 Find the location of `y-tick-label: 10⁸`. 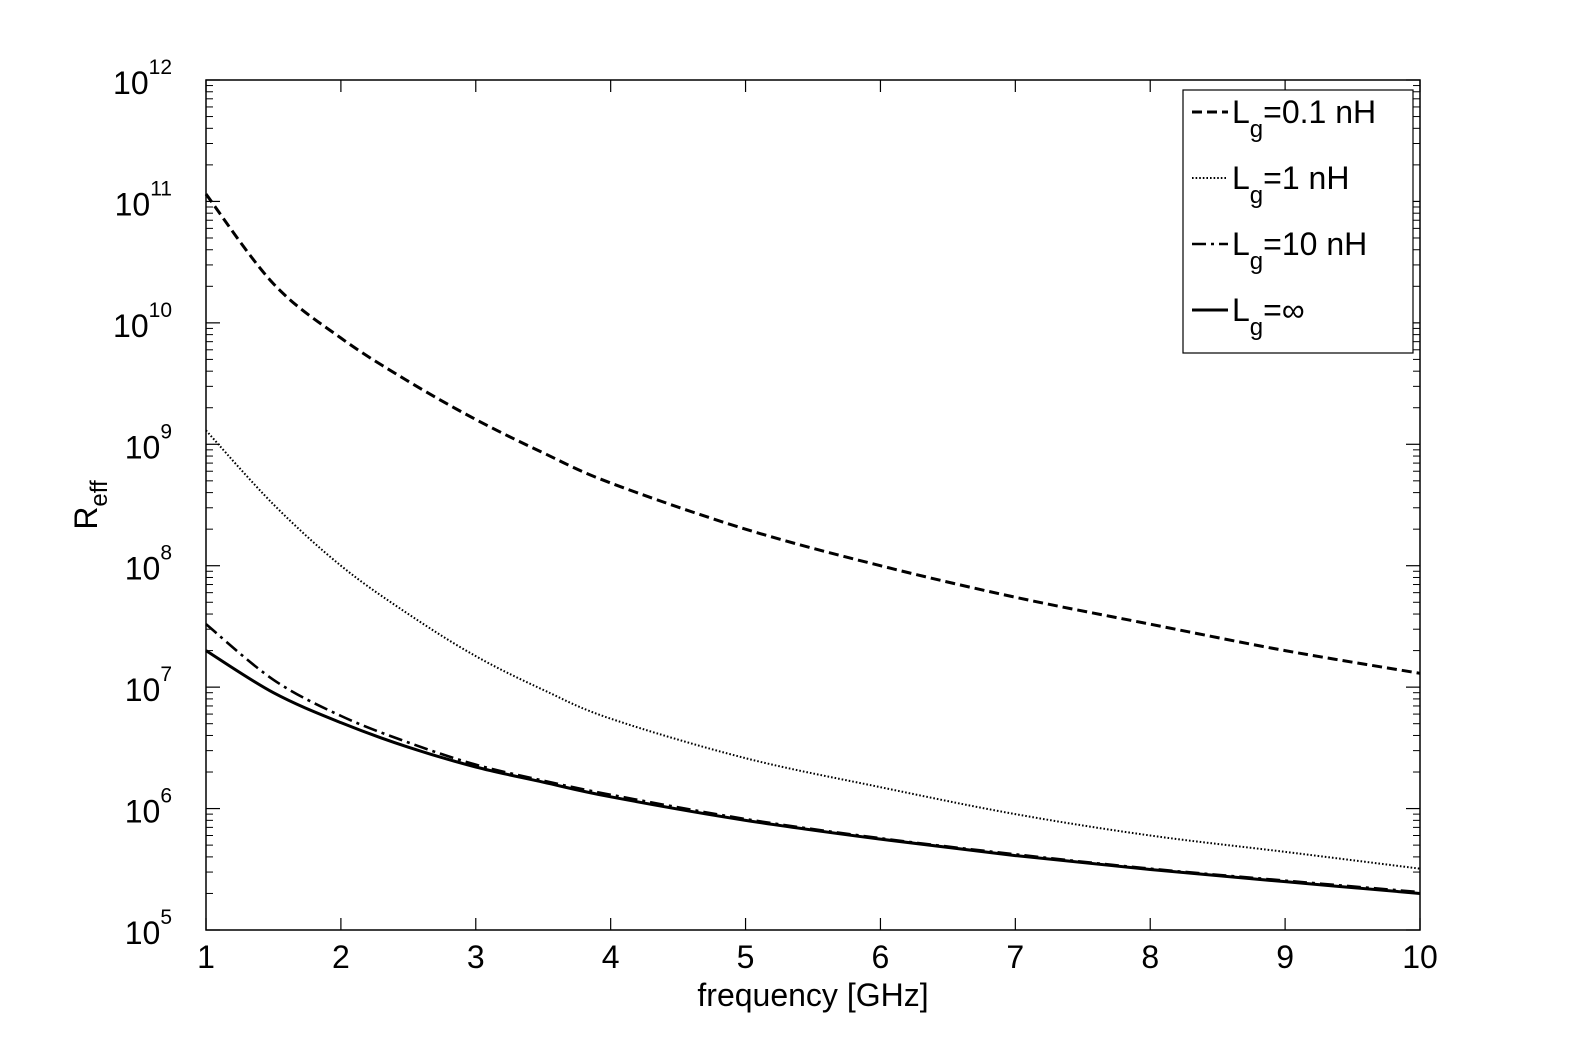

y-tick-label: 10⁸ is located at coordinates (148, 564).